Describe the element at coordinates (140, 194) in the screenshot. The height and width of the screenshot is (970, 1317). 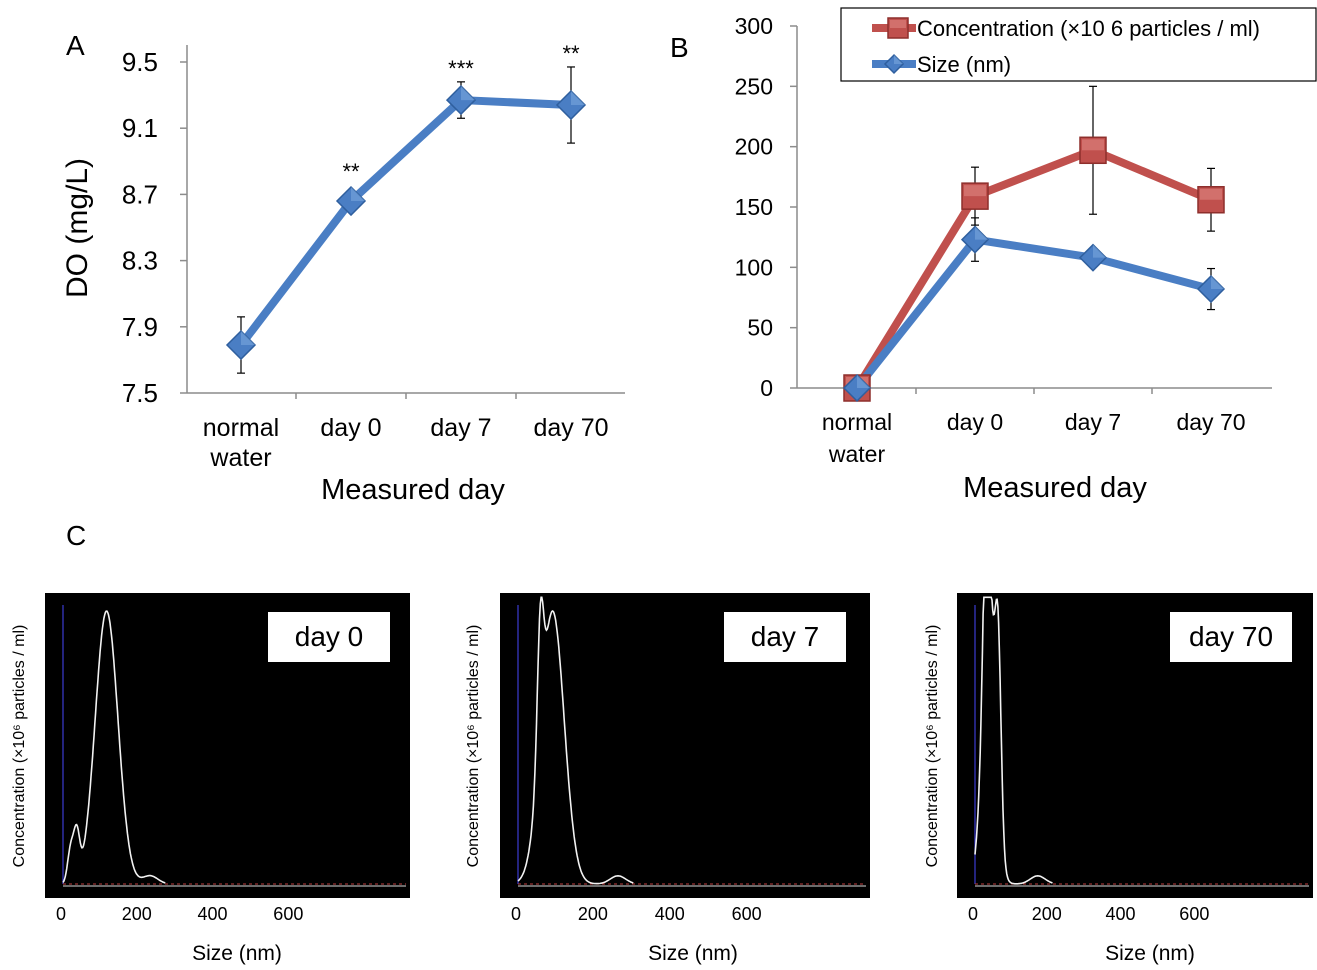
I see `y-tick-label: 8.7` at that location.